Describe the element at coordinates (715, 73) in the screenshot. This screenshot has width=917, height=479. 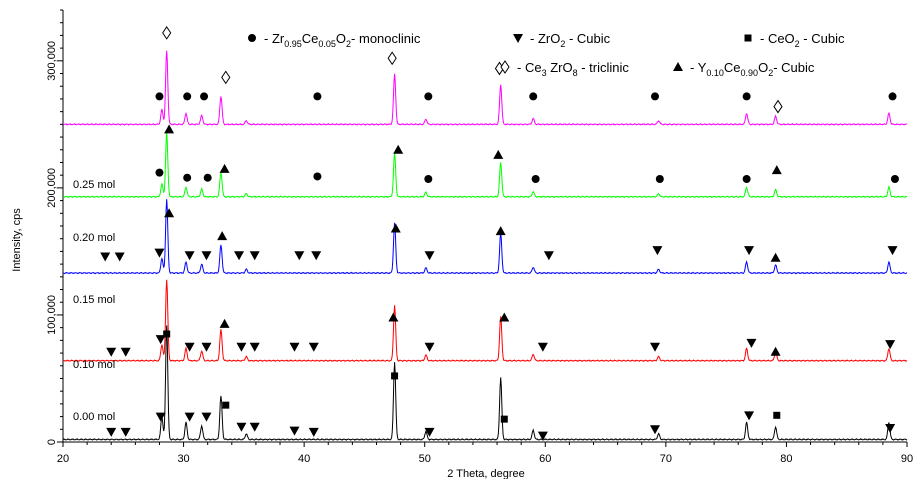
I see `legend-text-part: 0.10` at that location.